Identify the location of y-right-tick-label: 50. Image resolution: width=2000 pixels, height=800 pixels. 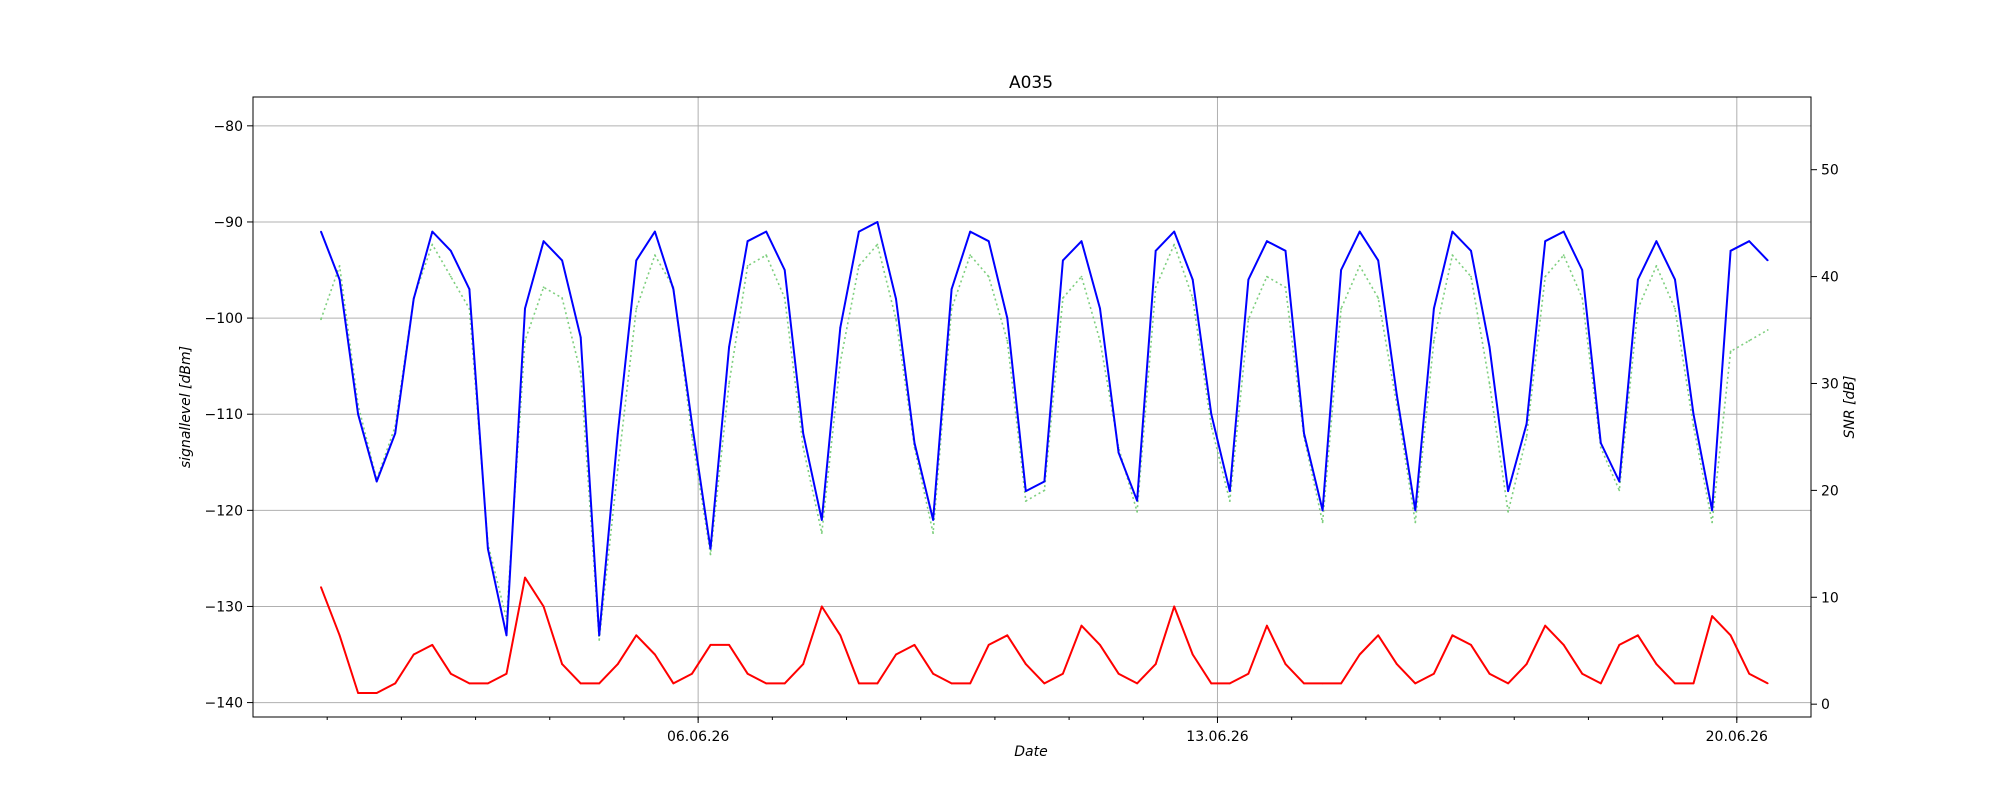
(1830, 171).